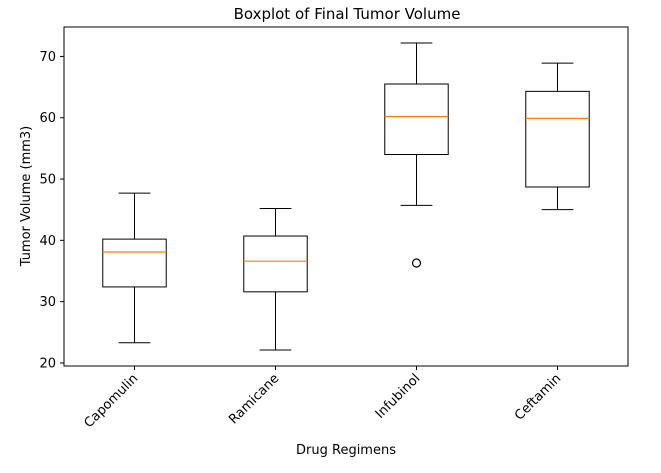  I want to click on outlier-point, so click(416, 263).